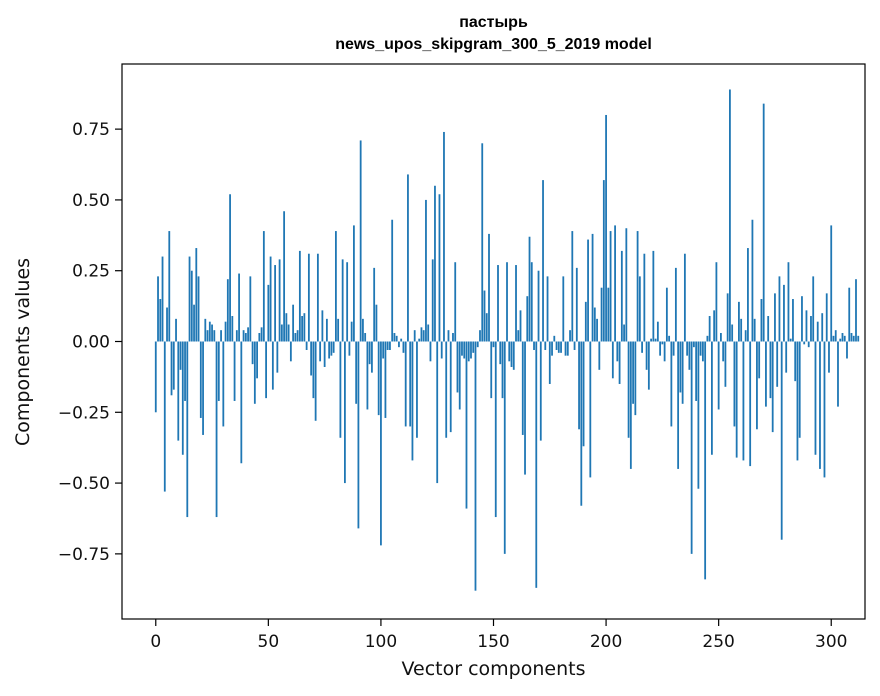 Image resolution: width=880 pixels, height=696 pixels. What do you see at coordinates (606, 642) in the screenshot?
I see `x-tick-label-200: 200` at bounding box center [606, 642].